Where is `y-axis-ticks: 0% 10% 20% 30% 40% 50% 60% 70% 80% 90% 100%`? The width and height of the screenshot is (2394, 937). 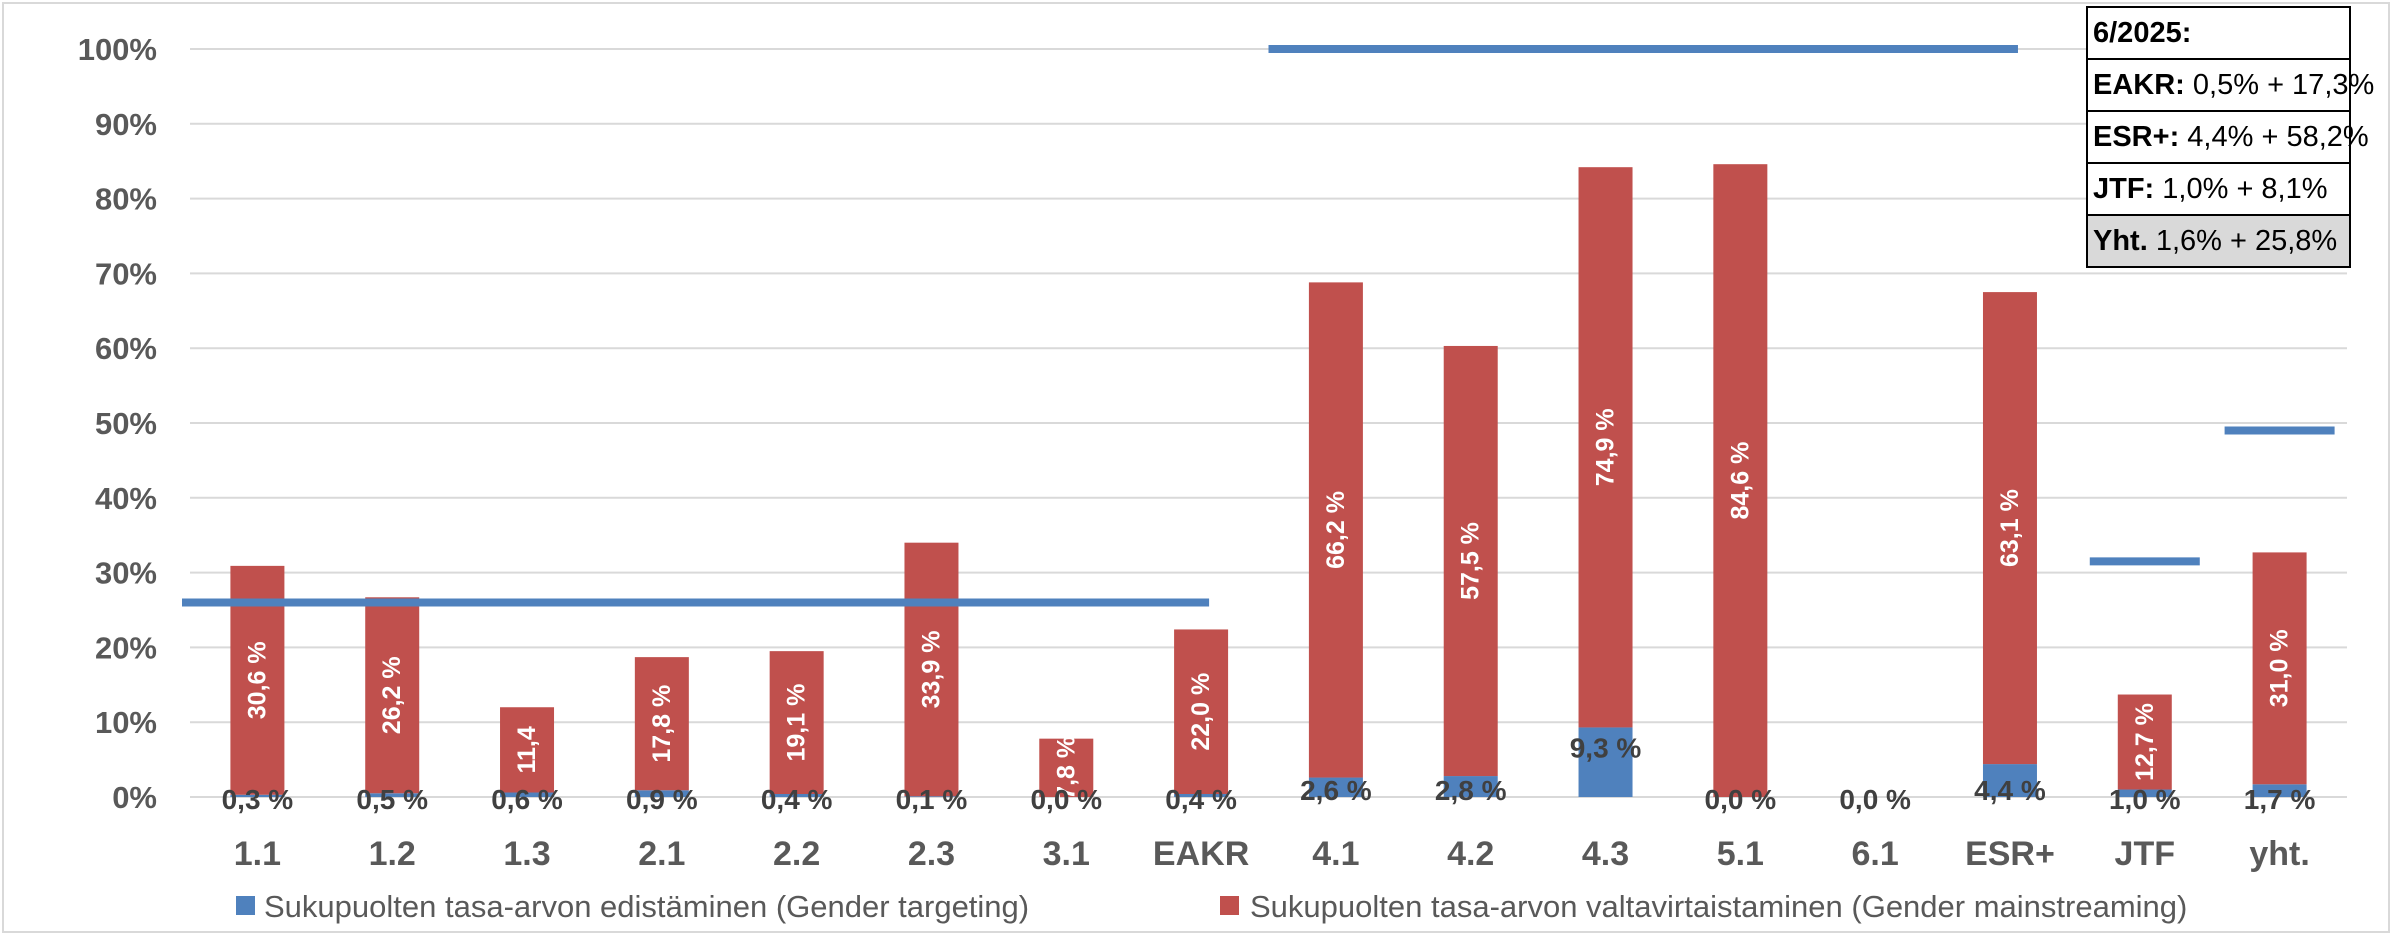
y-axis-ticks: 0% 10% 20% 30% 40% 50% 60% 70% 80% 90% 100% is located at coordinates (117, 423).